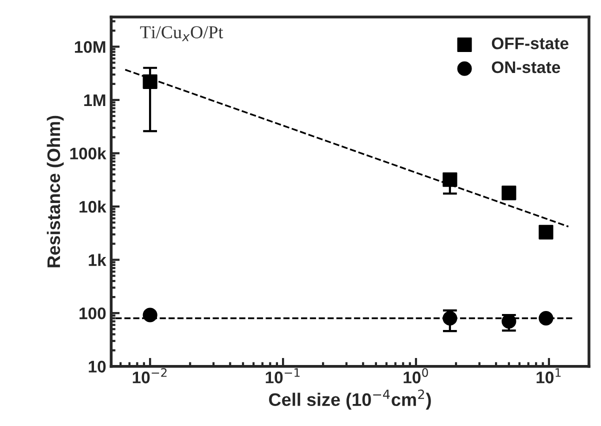 The image size is (601, 426). Describe the element at coordinates (95, 100) in the screenshot. I see `y-tick-label: 1M` at that location.